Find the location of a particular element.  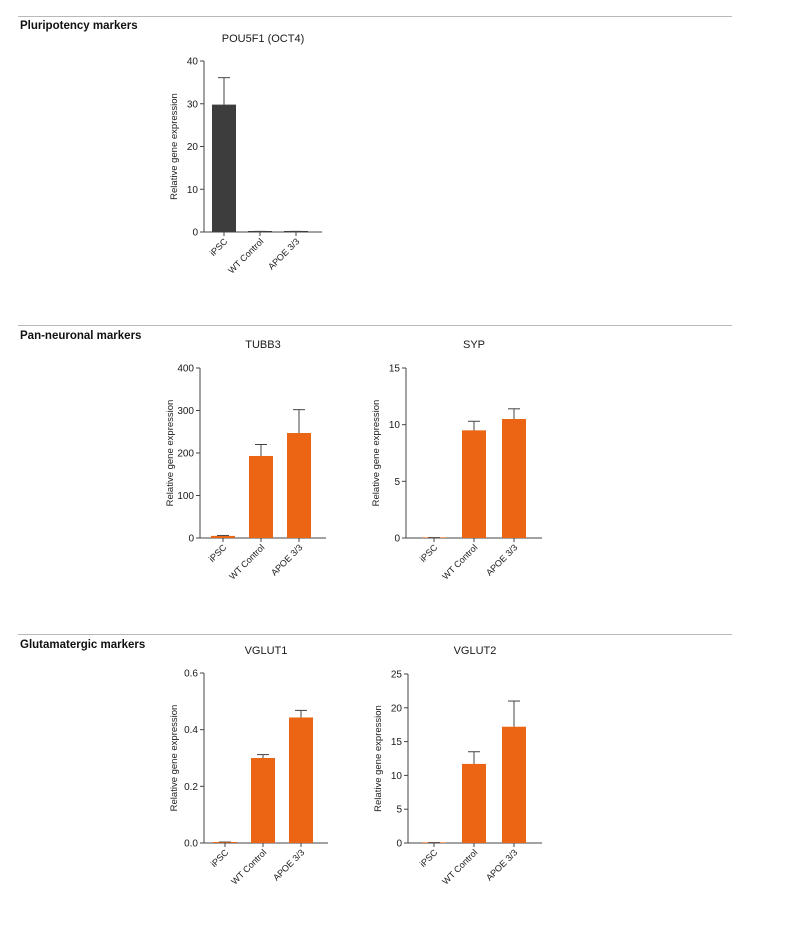

y-tick-label: 0.2 is located at coordinates (191, 787).